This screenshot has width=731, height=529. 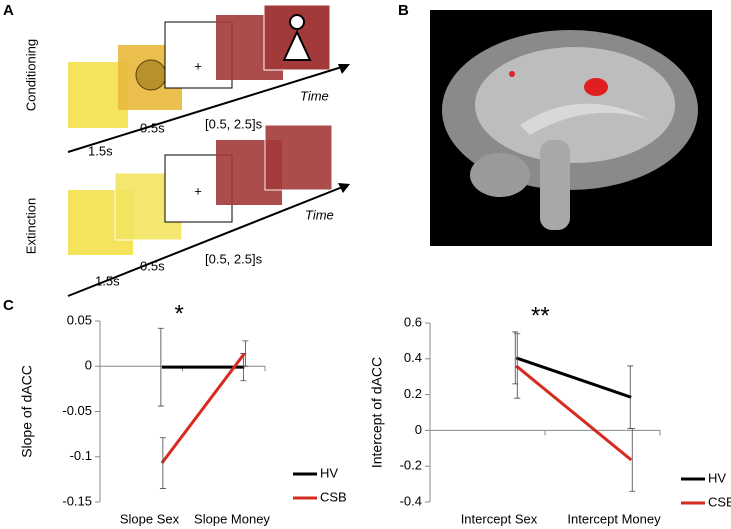 I want to click on x-tick-label: Intercept Money, so click(x=614, y=518).